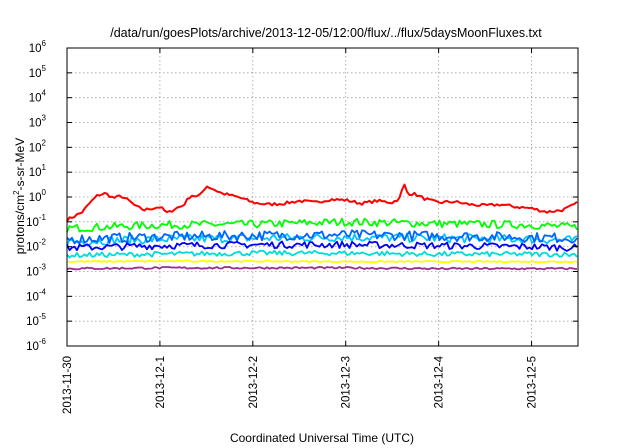 The height and width of the screenshot is (448, 640). What do you see at coordinates (38, 122) in the screenshot?
I see `y-tick-label: 10³` at bounding box center [38, 122].